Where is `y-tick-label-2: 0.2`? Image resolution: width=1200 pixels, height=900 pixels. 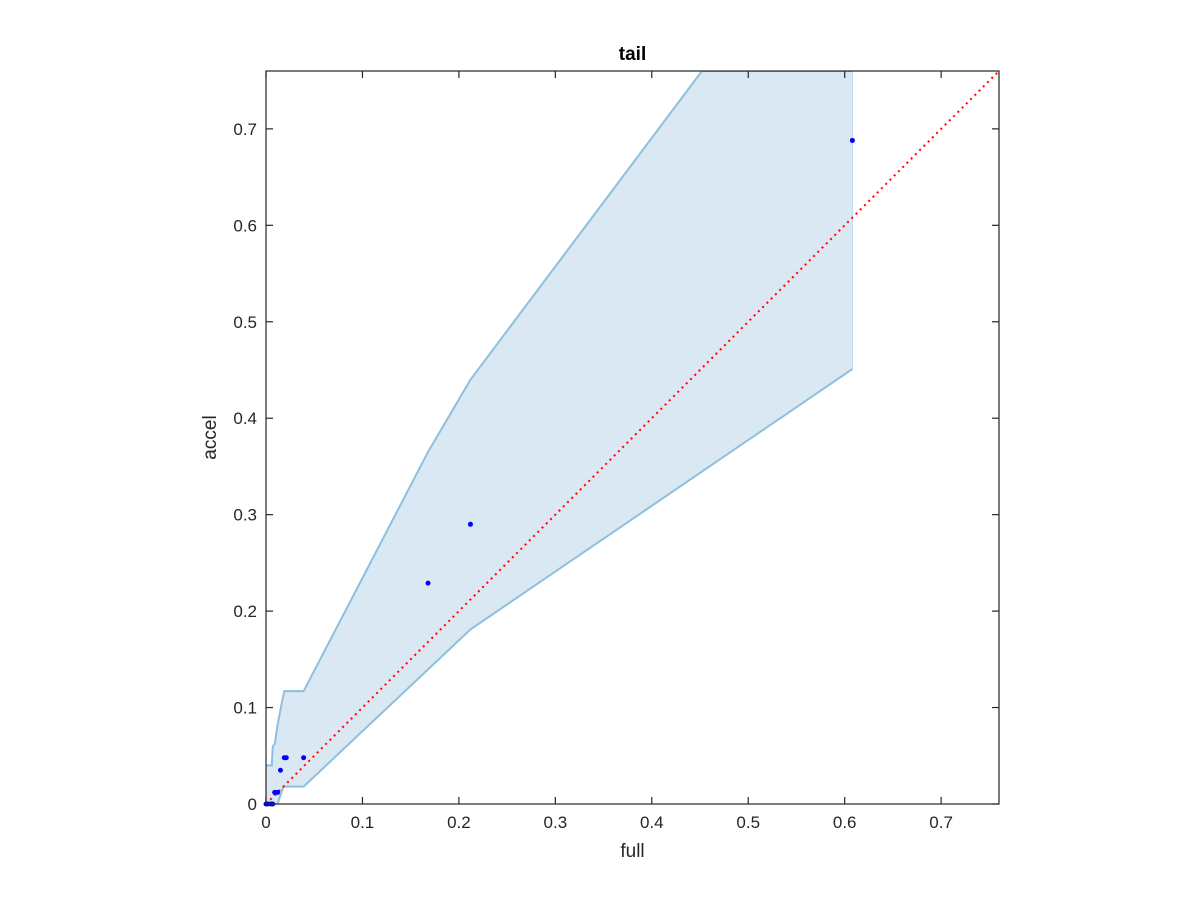 y-tick-label-2: 0.2 is located at coordinates (245, 611).